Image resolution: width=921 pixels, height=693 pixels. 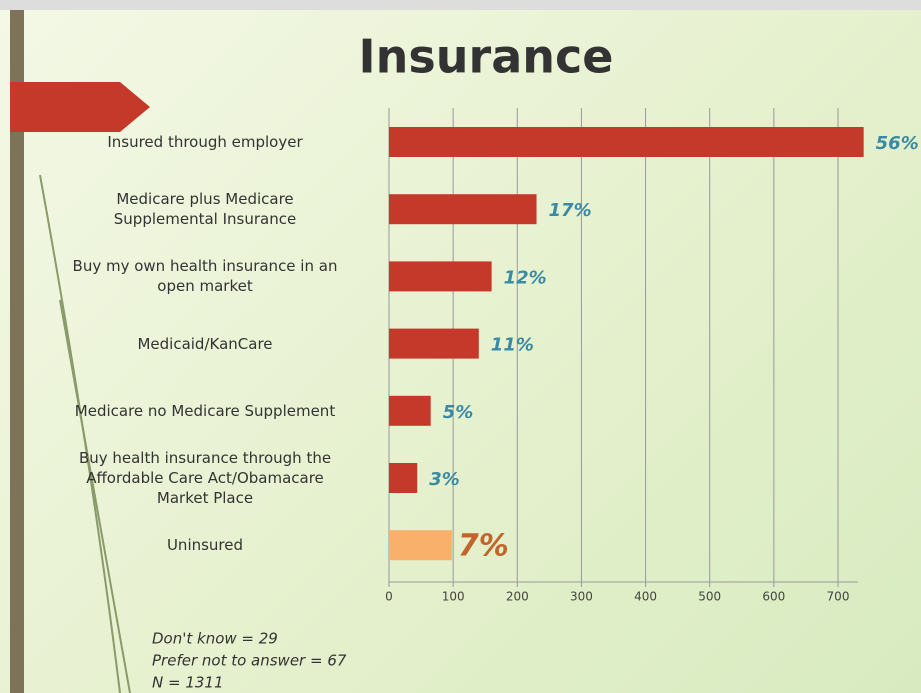 What do you see at coordinates (205, 410) in the screenshot?
I see `category-label: Medicare no Medicare Supplement` at bounding box center [205, 410].